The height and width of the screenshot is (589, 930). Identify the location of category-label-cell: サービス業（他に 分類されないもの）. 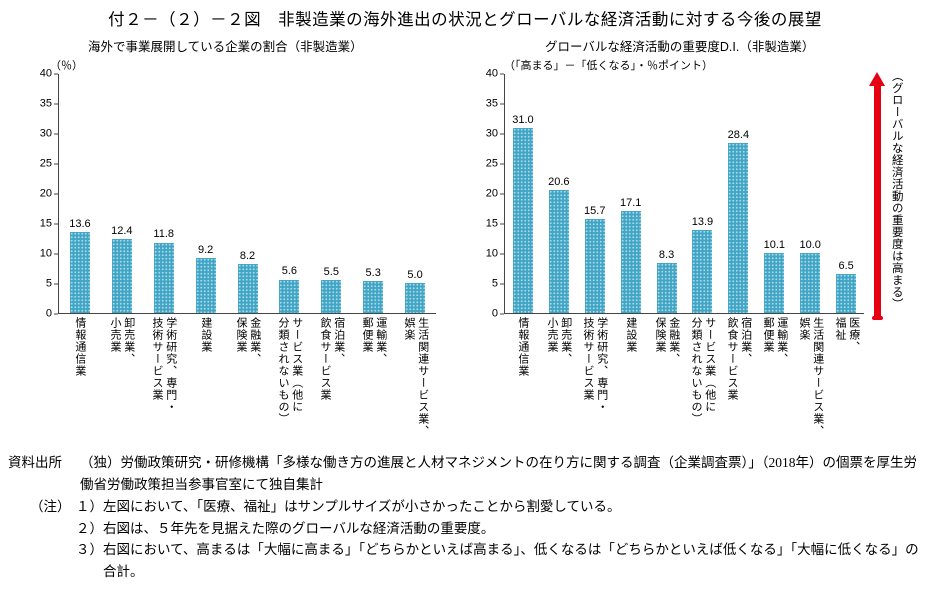
(702, 383).